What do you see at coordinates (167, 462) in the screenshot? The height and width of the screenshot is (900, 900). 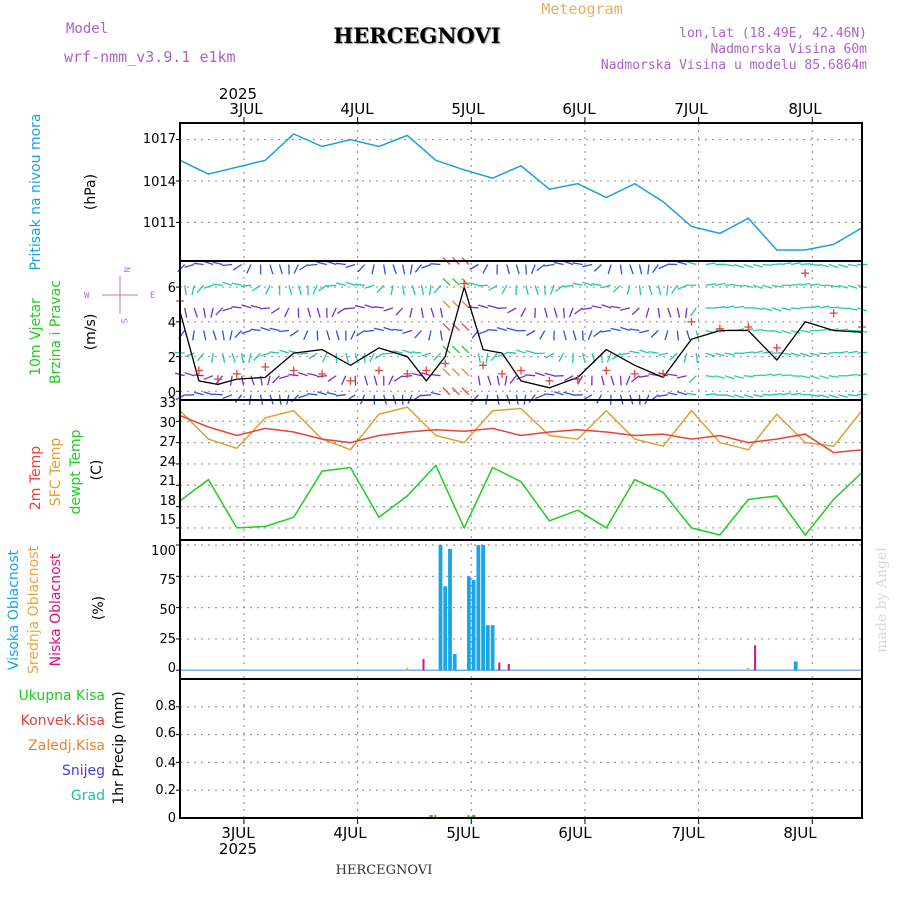 I see `temp-tick: 24` at bounding box center [167, 462].